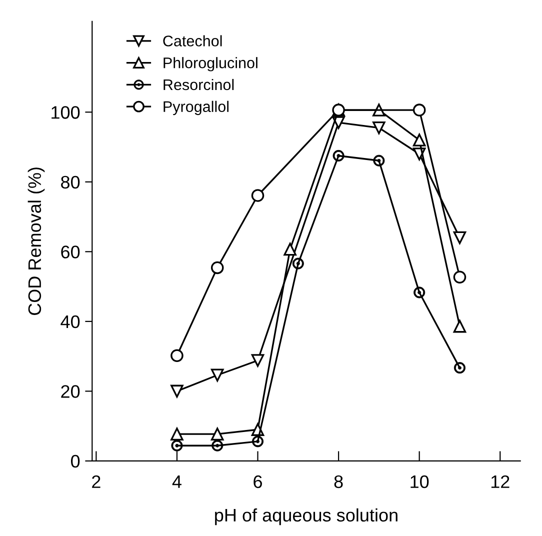 The image size is (542, 536). I want to click on x-tick-label: 2, so click(96, 481).